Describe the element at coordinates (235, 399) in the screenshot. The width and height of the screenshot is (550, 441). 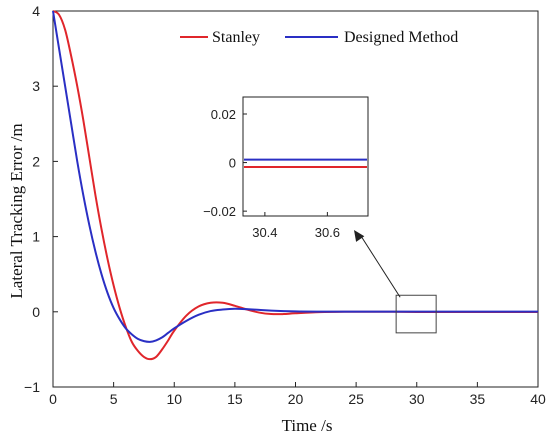
I see `x-tick-label: 15` at that location.